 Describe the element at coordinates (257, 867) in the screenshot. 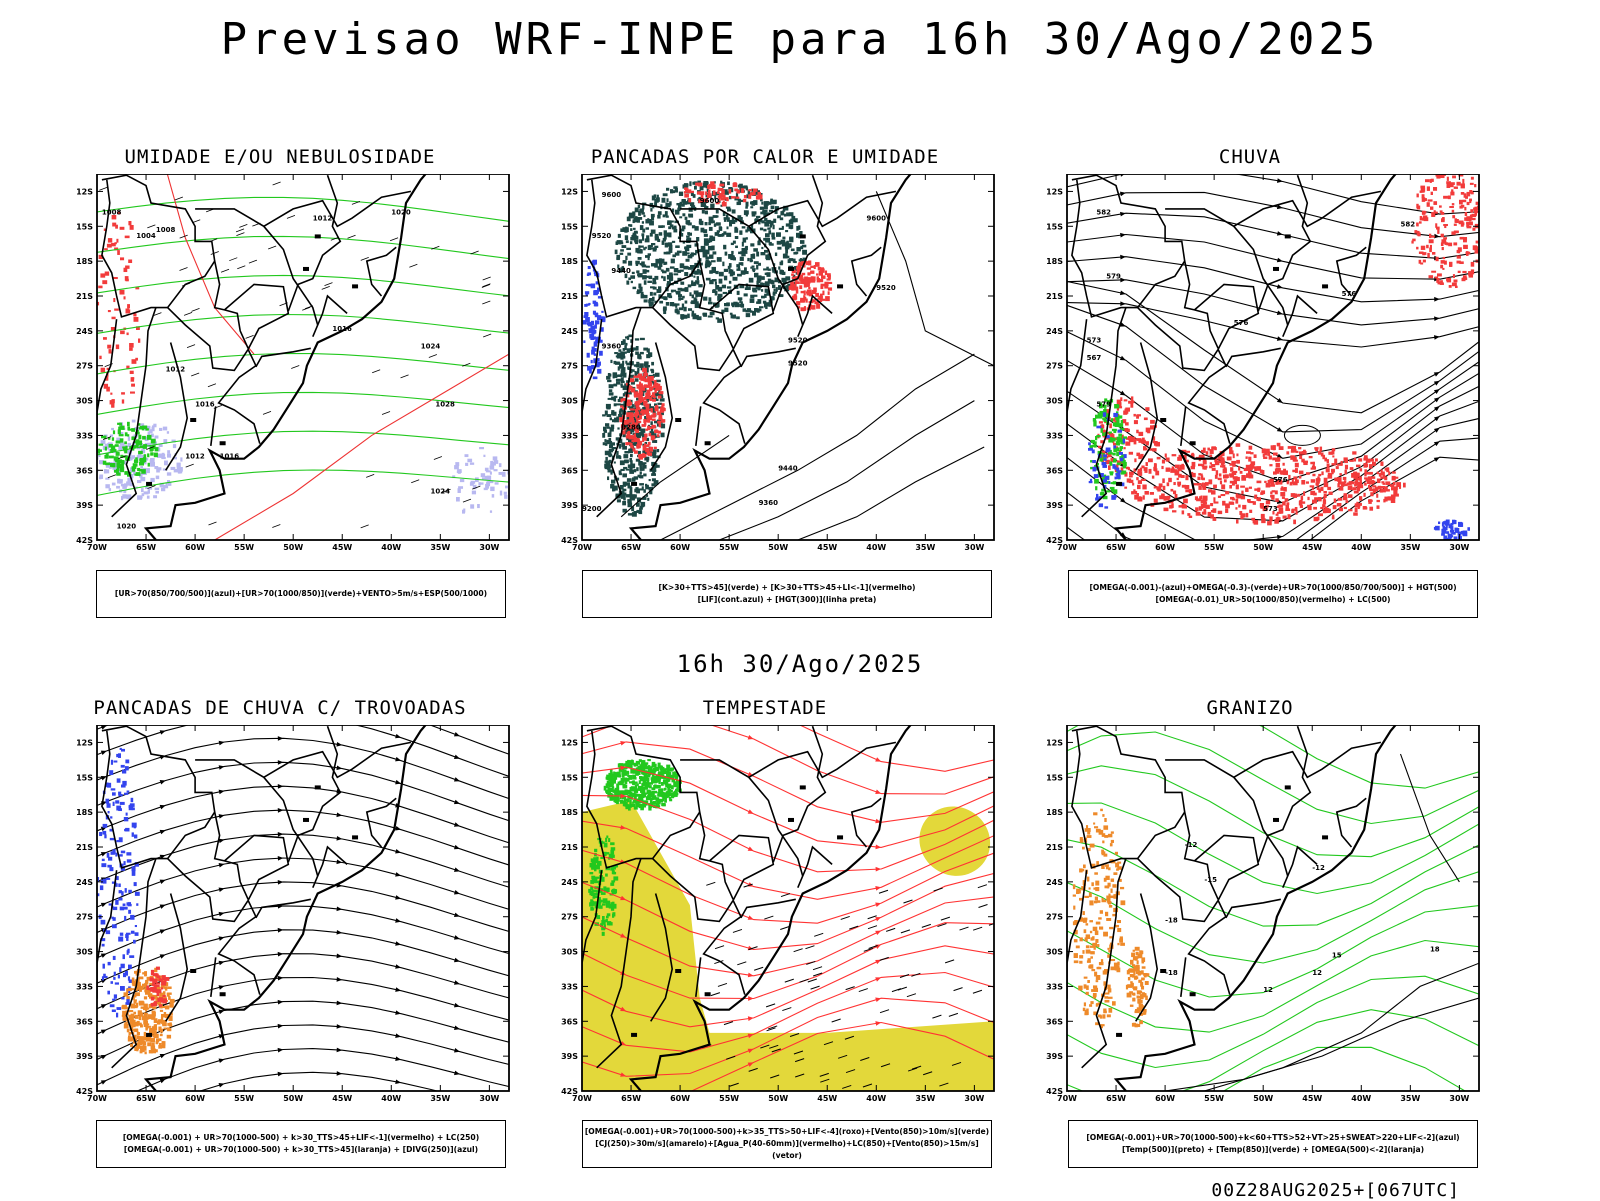

I see `border-line` at that location.